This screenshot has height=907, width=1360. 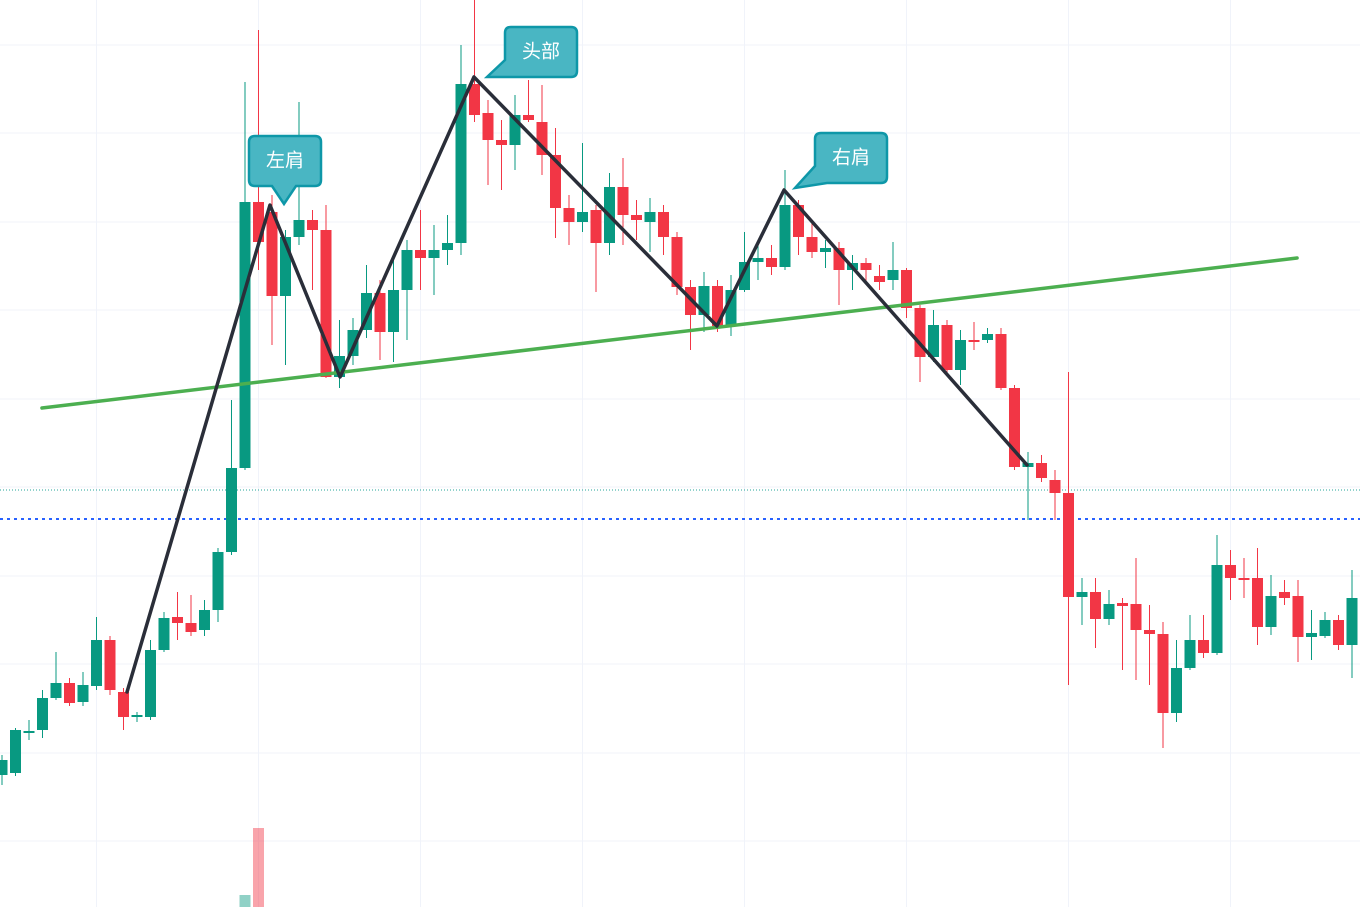 What do you see at coordinates (851, 158) in the screenshot?
I see `callout-label: 右肩` at bounding box center [851, 158].